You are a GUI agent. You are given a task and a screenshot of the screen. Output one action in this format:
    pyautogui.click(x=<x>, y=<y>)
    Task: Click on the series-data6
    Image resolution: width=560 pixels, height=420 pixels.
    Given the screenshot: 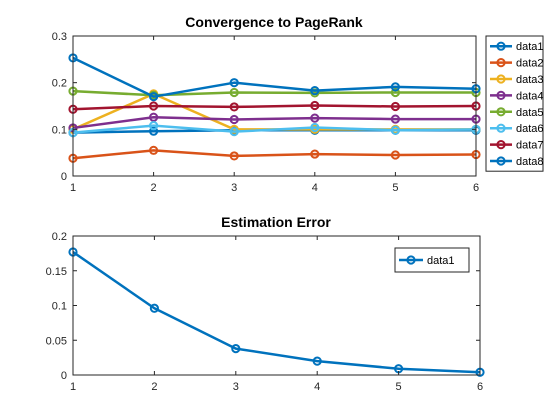 What is the action you would take?
    pyautogui.click(x=274, y=129)
    